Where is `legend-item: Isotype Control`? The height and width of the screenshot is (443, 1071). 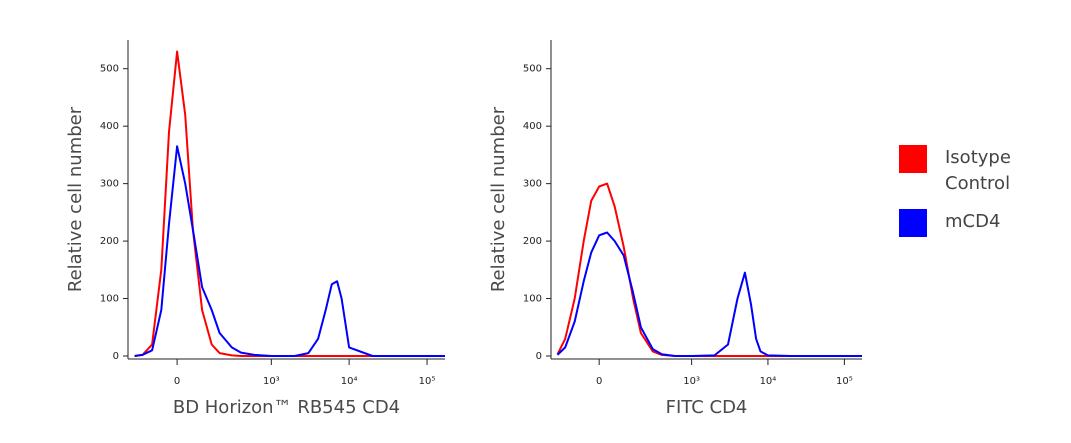 legend-item: Isotype Control is located at coordinates (967, 171).